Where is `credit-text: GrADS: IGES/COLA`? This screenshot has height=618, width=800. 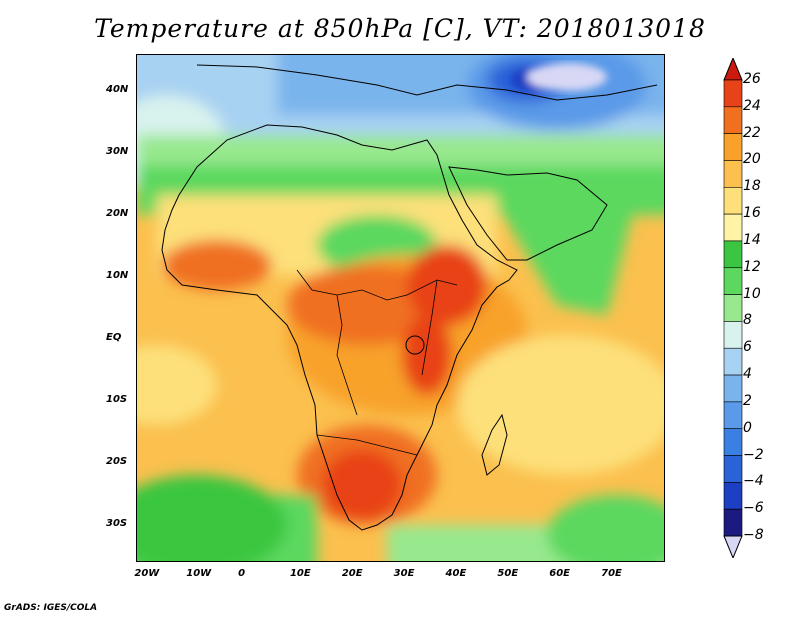 credit-text: GrADS: IGES/COLA is located at coordinates (51, 608).